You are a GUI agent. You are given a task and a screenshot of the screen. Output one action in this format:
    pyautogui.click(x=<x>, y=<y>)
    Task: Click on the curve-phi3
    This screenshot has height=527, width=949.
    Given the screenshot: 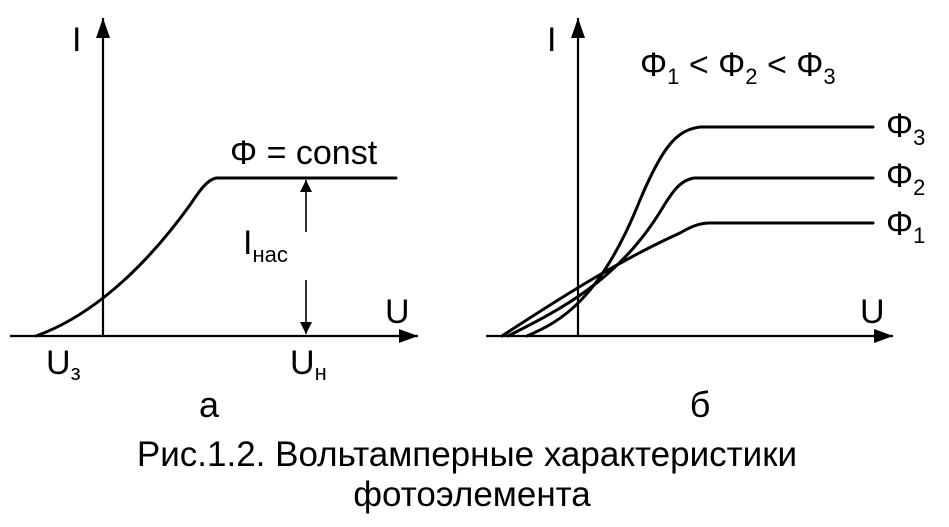 What is the action you would take?
    pyautogui.click(x=700, y=231)
    